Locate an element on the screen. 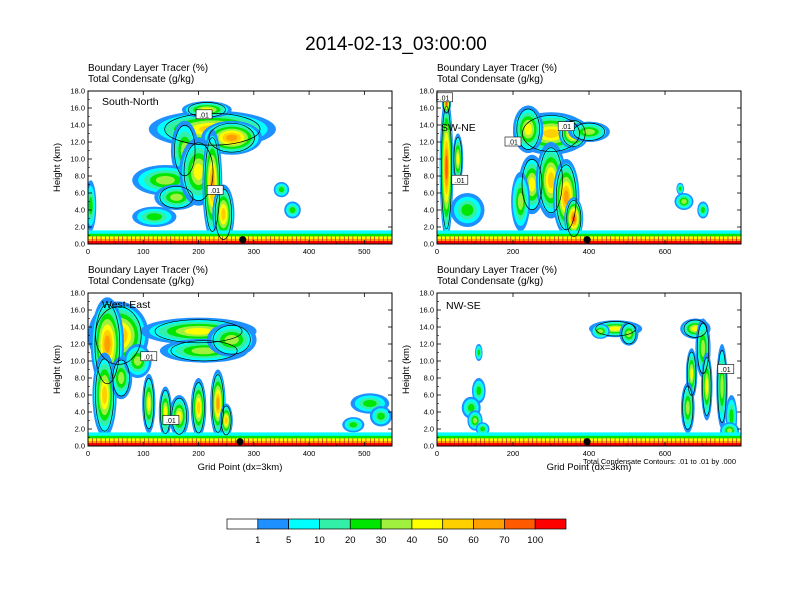 The width and height of the screenshot is (792, 612). x-axis-label: Grid Point (dx=3km) is located at coordinates (240, 467).